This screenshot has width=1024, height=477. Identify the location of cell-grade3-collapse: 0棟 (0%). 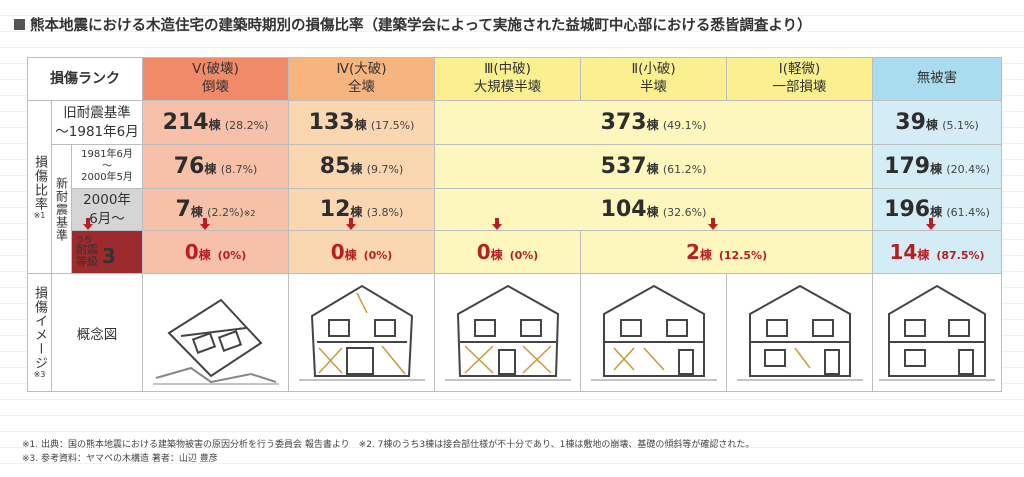
(216, 252).